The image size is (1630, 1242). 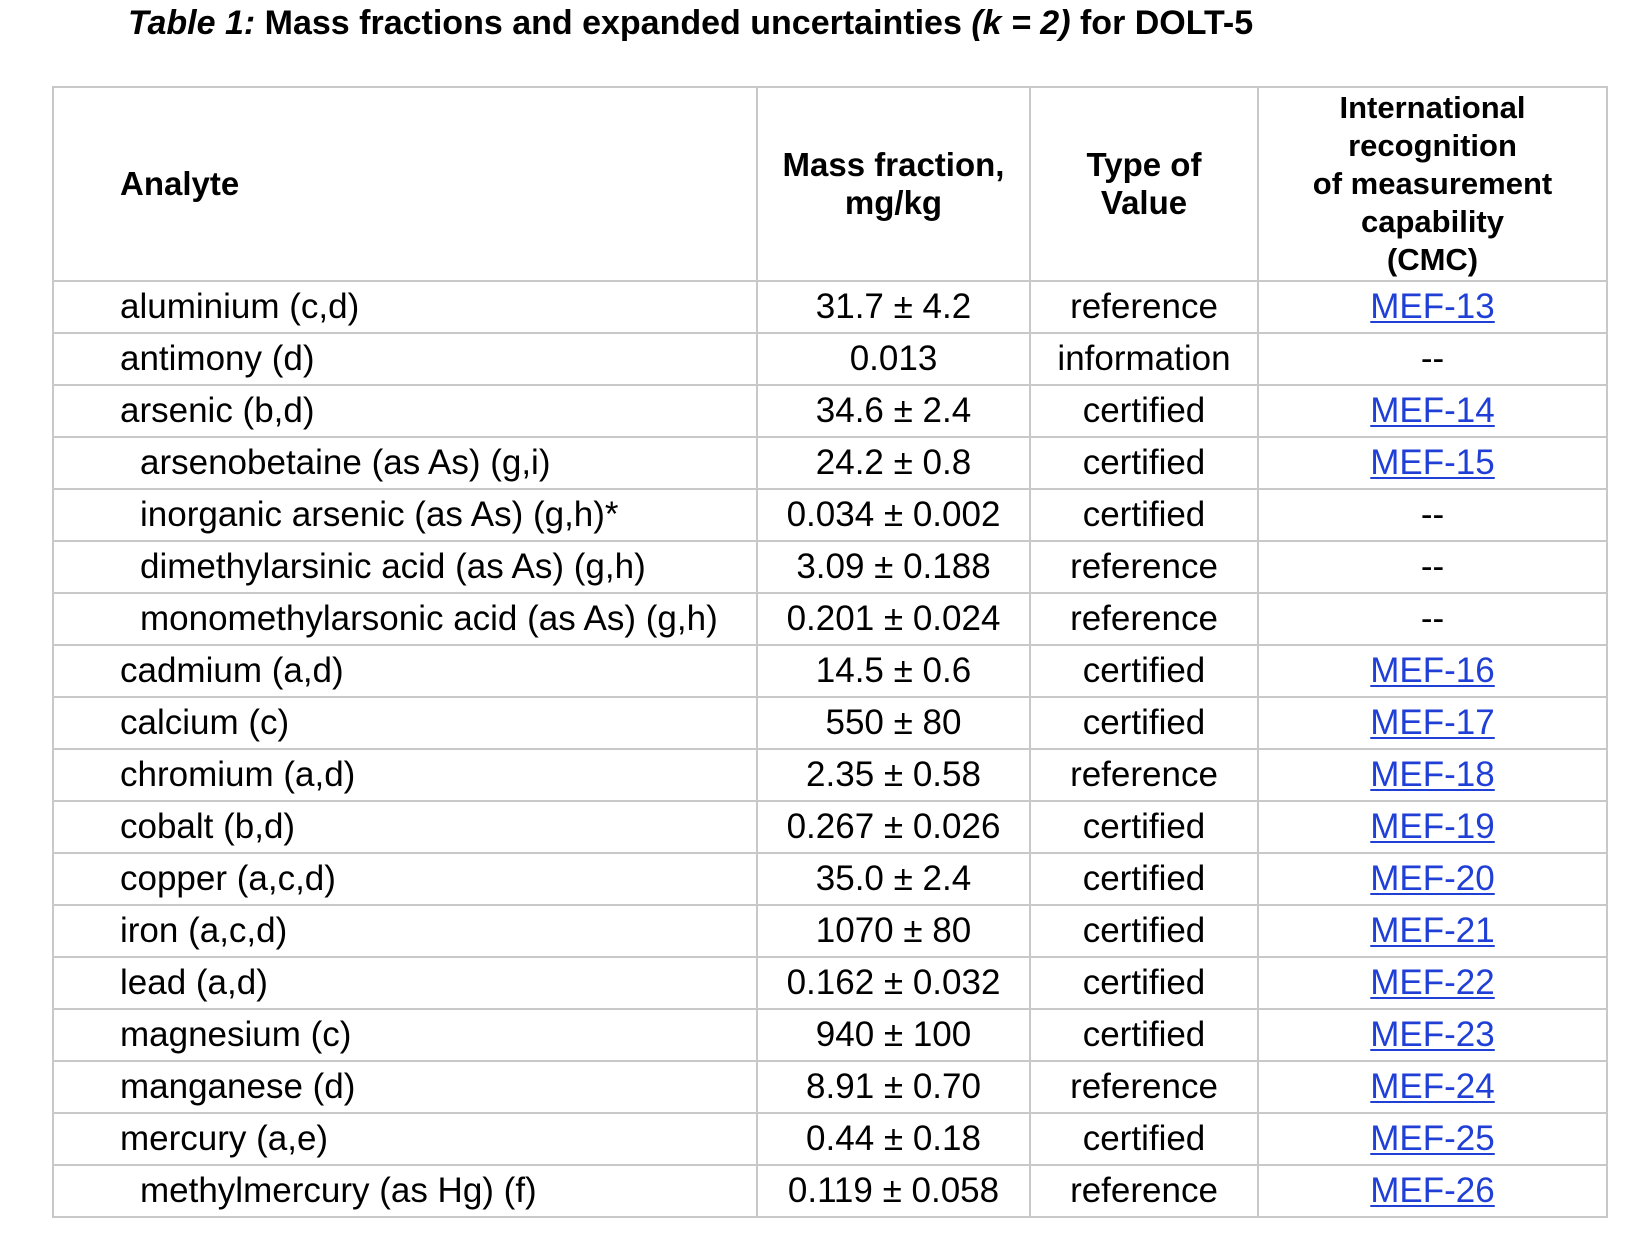 I want to click on header-mass-fraction-line2: mg/kg, so click(x=893, y=202).